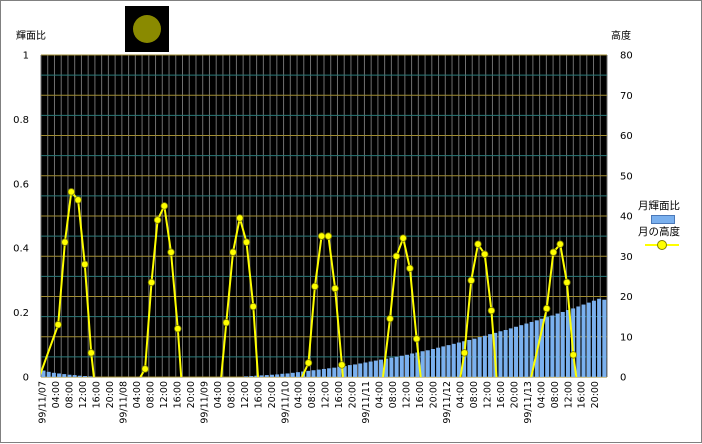 The image size is (702, 444). Describe the element at coordinates (147, 29) in the screenshot. I see `moon-icon-box` at that location.